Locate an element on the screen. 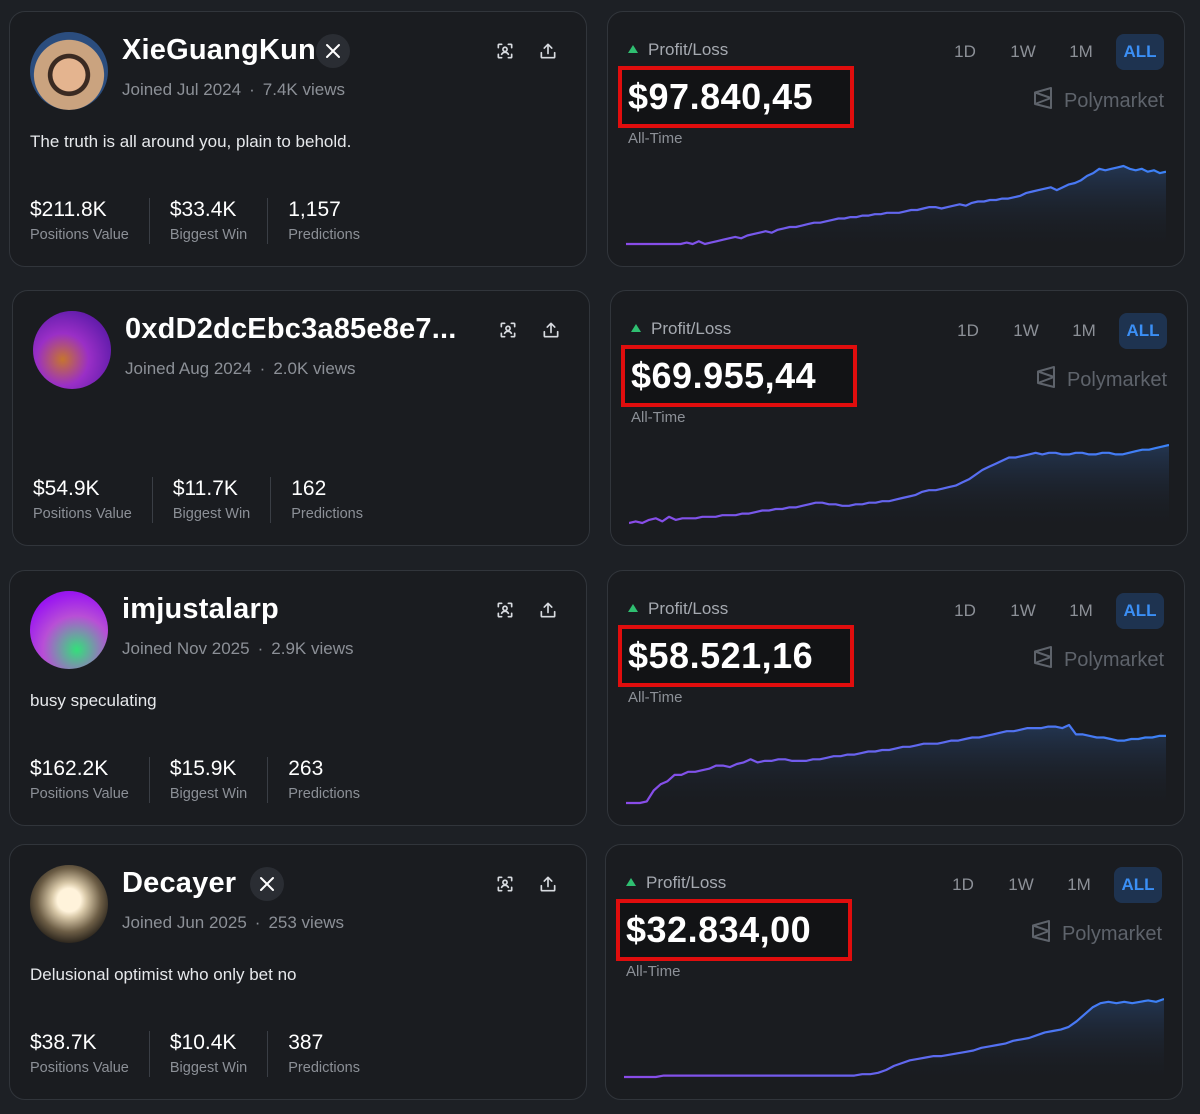 The image size is (1200, 1114). trader-name: XieGuangKun is located at coordinates (219, 50).